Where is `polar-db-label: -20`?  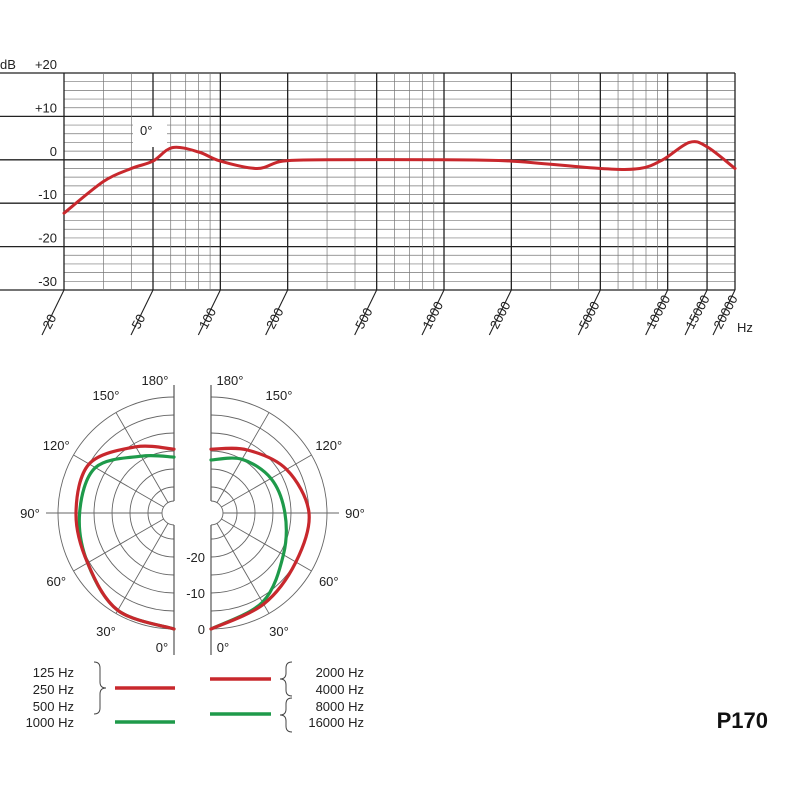
polar-db-label: -20 is located at coordinates (195, 557).